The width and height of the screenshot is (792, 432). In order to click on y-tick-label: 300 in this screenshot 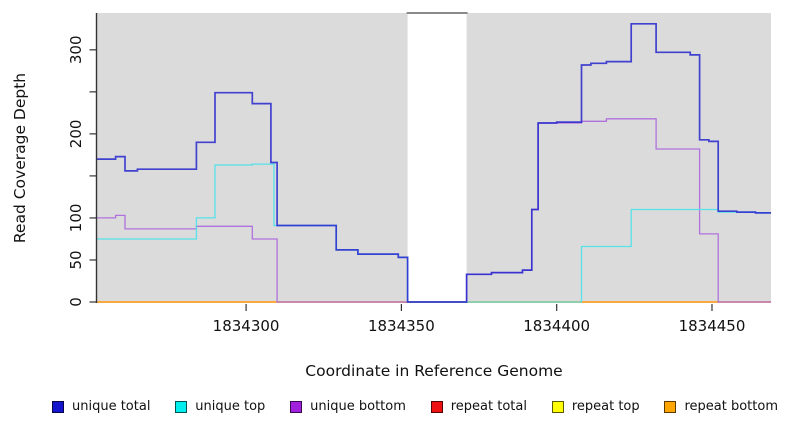, I will do `click(76, 49)`.